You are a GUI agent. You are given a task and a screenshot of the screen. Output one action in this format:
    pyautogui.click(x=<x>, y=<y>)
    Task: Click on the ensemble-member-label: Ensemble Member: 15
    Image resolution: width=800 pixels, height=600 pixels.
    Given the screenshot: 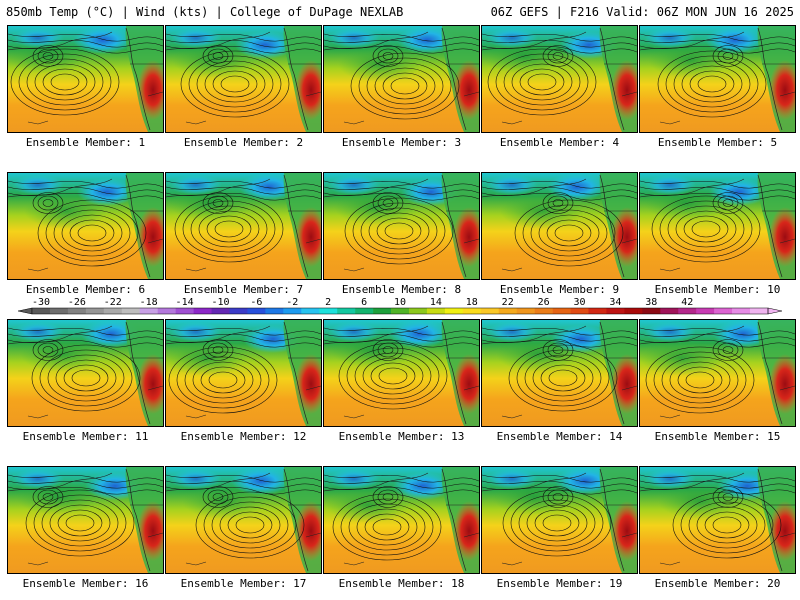 What is the action you would take?
    pyautogui.click(x=717, y=436)
    